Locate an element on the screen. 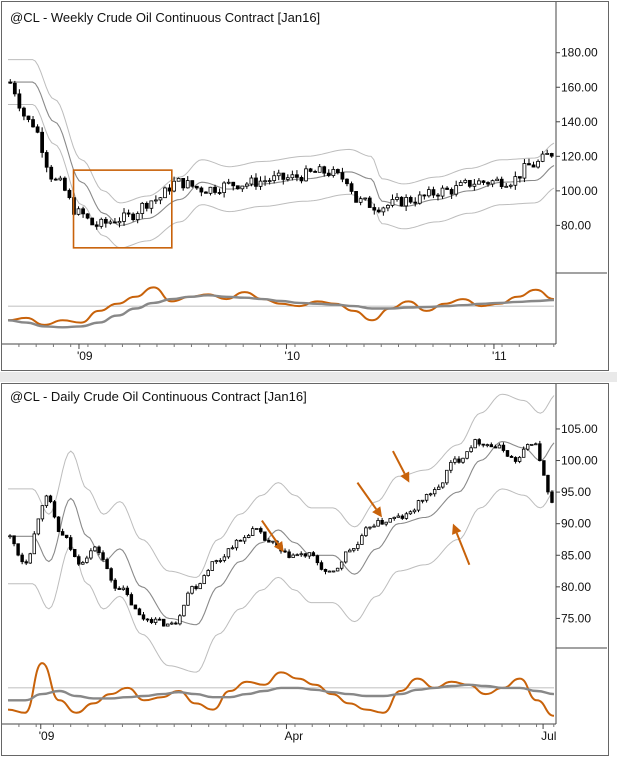 The height and width of the screenshot is (757, 617). y-tick-label: 105.00 is located at coordinates (579, 429).